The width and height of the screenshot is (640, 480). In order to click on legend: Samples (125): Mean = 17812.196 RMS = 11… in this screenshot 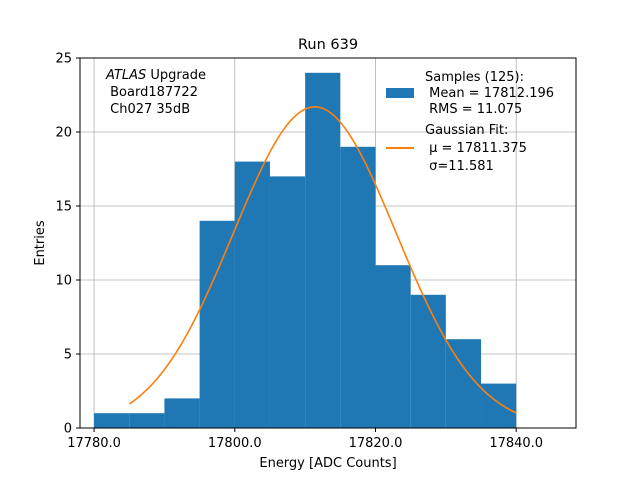, I will do `click(470, 122)`.